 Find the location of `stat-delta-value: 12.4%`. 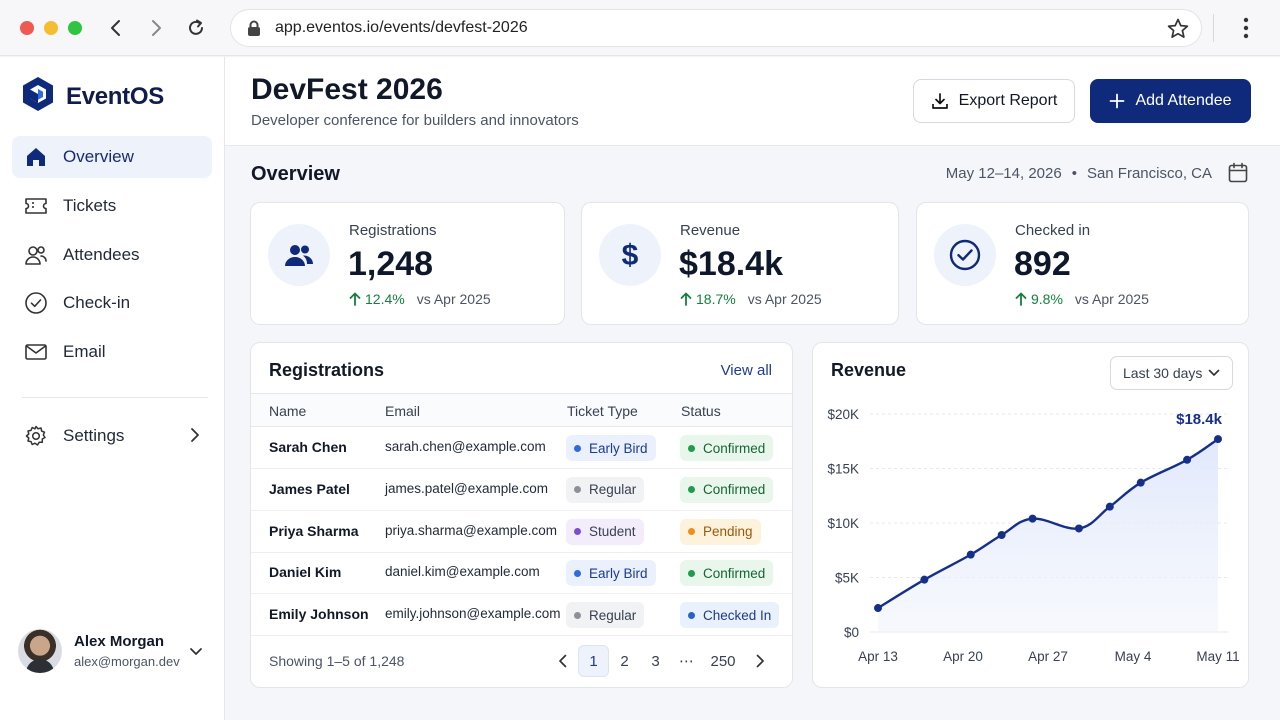

stat-delta-value: 12.4% is located at coordinates (385, 299).